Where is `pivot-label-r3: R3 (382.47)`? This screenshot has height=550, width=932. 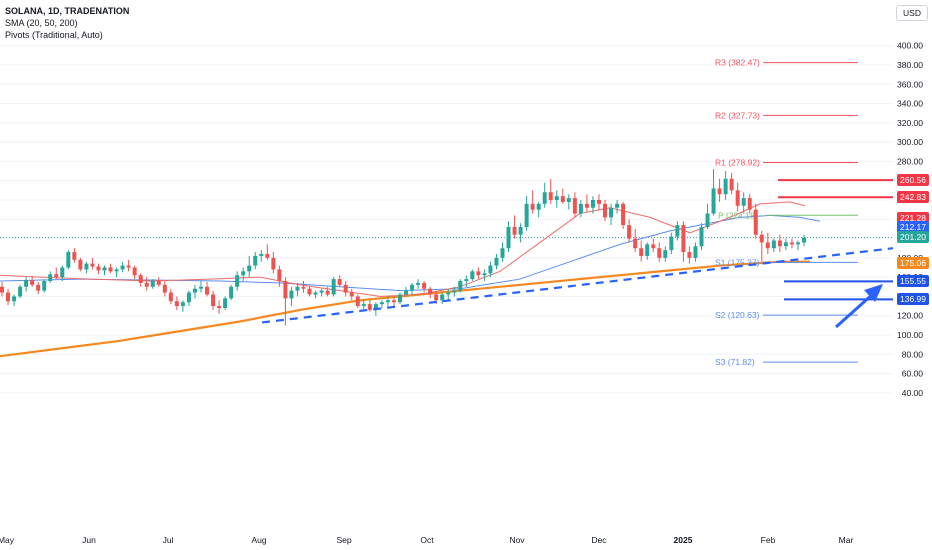 pivot-label-r3: R3 (382.47) is located at coordinates (737, 63).